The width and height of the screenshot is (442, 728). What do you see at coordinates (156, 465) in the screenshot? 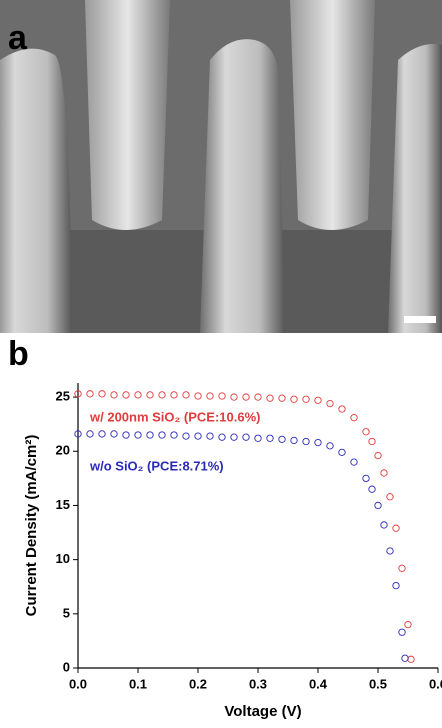
I see `legend-entry: w/o SiO₂ (PCE:8.71%)` at bounding box center [156, 465].